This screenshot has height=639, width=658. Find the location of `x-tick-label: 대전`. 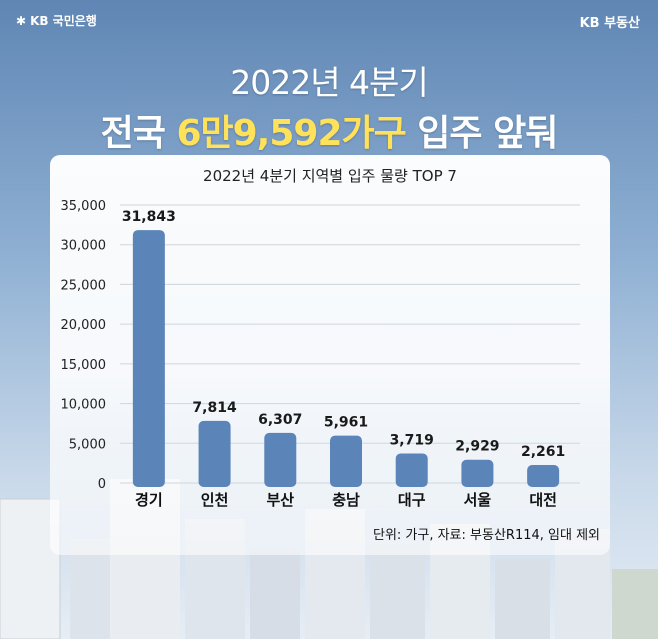

x-tick-label: 대전 is located at coordinates (543, 500).